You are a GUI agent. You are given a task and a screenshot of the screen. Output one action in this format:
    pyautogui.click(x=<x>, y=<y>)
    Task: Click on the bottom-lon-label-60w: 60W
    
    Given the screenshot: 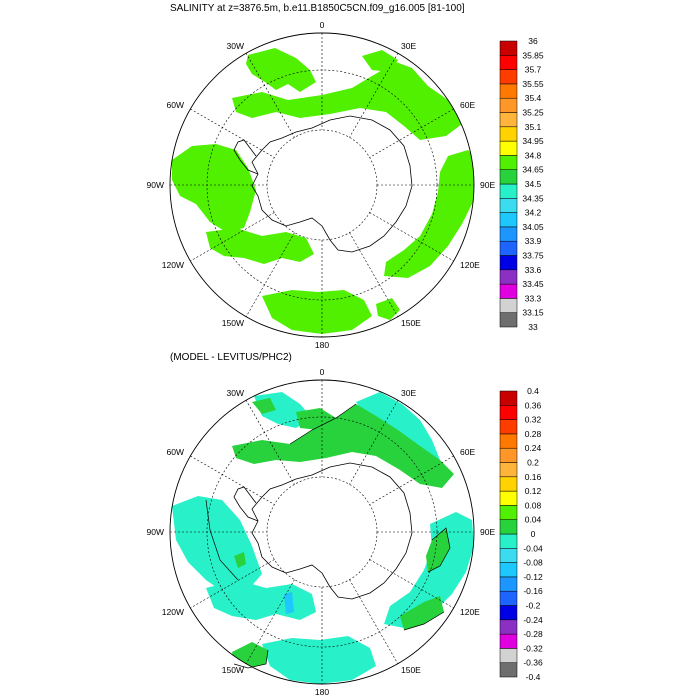 What is the action you would take?
    pyautogui.click(x=175, y=452)
    